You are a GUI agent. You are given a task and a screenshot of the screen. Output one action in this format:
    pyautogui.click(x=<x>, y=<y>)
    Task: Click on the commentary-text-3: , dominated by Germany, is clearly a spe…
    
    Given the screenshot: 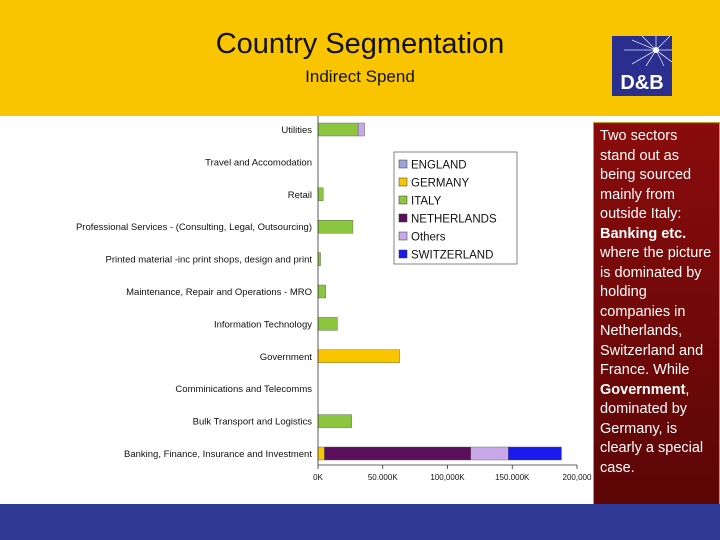 What is the action you would take?
    pyautogui.click(x=652, y=428)
    